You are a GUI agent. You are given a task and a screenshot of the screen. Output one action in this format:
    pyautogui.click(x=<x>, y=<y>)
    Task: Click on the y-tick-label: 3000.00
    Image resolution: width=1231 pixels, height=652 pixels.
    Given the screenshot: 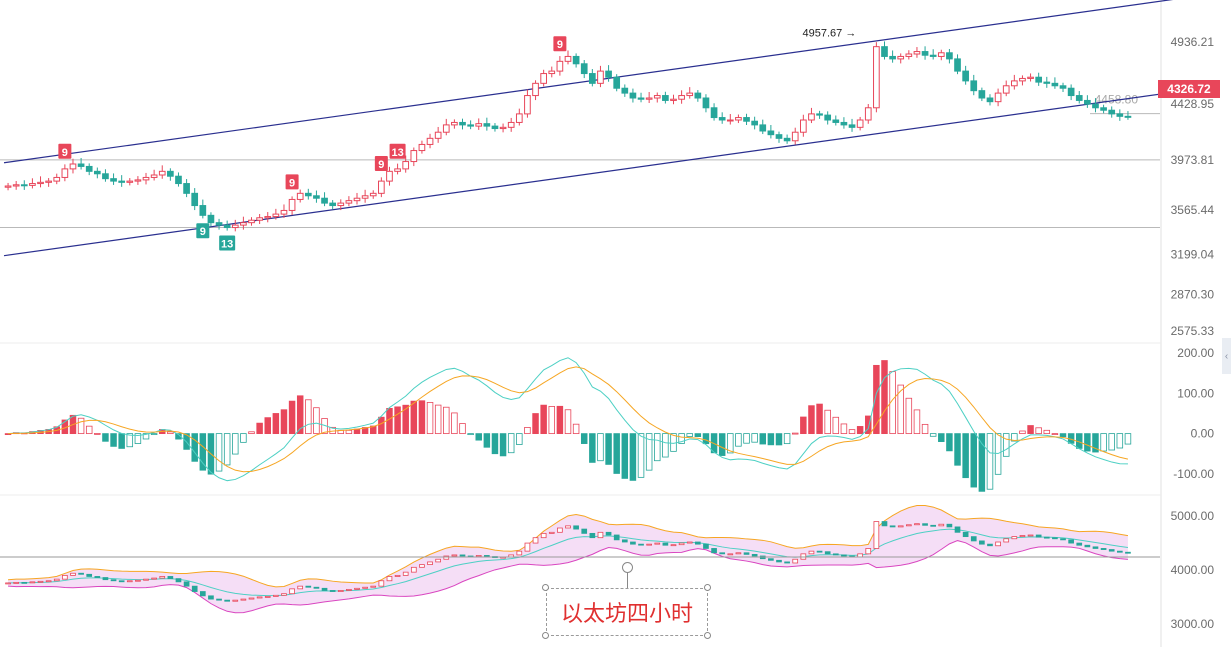 What is the action you would take?
    pyautogui.click(x=1193, y=624)
    